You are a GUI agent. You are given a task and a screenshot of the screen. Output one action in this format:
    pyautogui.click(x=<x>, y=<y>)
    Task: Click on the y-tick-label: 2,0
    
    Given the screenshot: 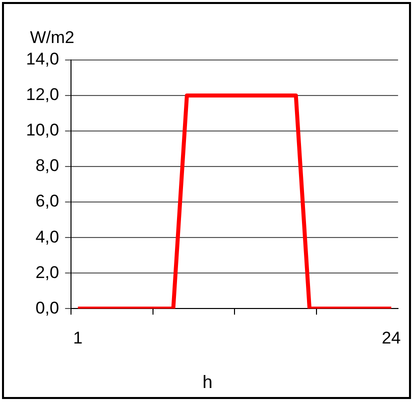 What is the action you would take?
    pyautogui.click(x=47, y=272)
    